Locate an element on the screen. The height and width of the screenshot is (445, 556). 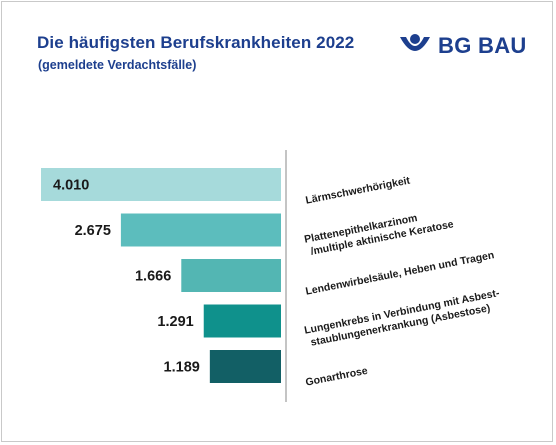
value-label-0: 4.010 is located at coordinates (71, 186).